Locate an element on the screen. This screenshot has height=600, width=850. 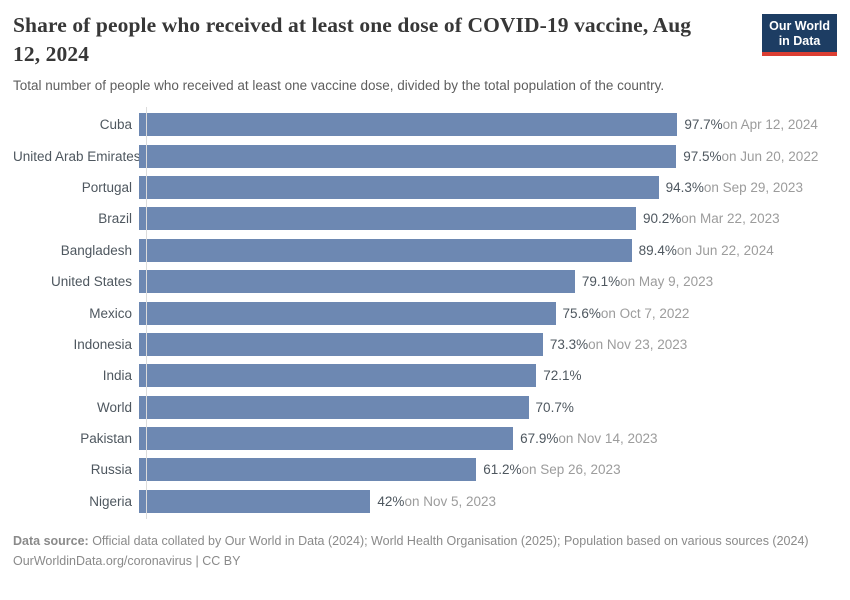
date-label: on Mar 22, 2023 is located at coordinates (730, 219).